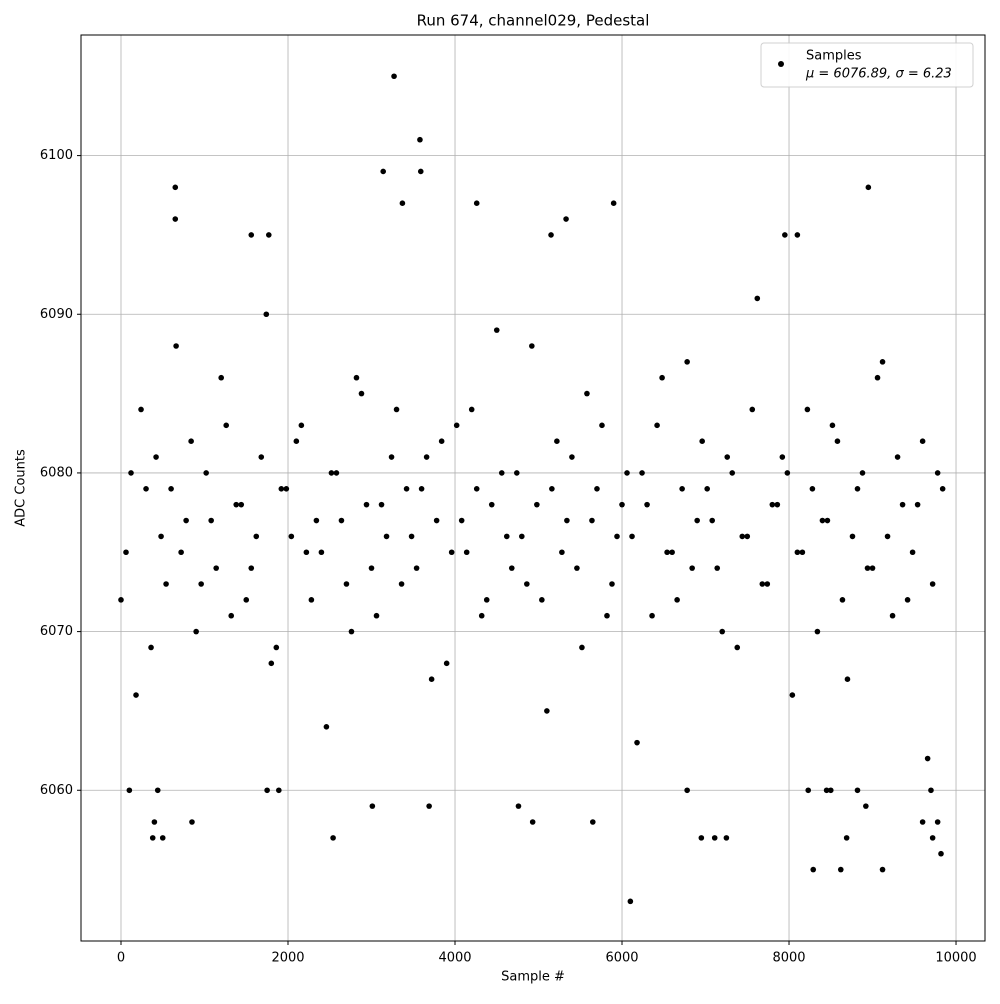 This screenshot has height=1004, width=1000. What do you see at coordinates (533, 21) in the screenshot?
I see `chart-title: Run 674, channel029, Pedestal` at bounding box center [533, 21].